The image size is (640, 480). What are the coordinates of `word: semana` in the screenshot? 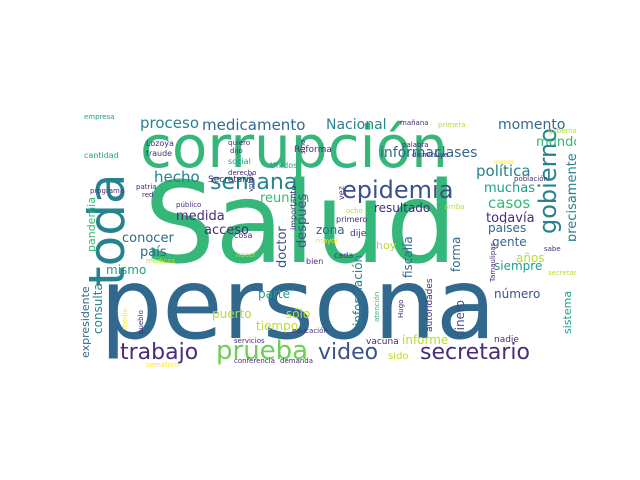 It's located at (254, 182).